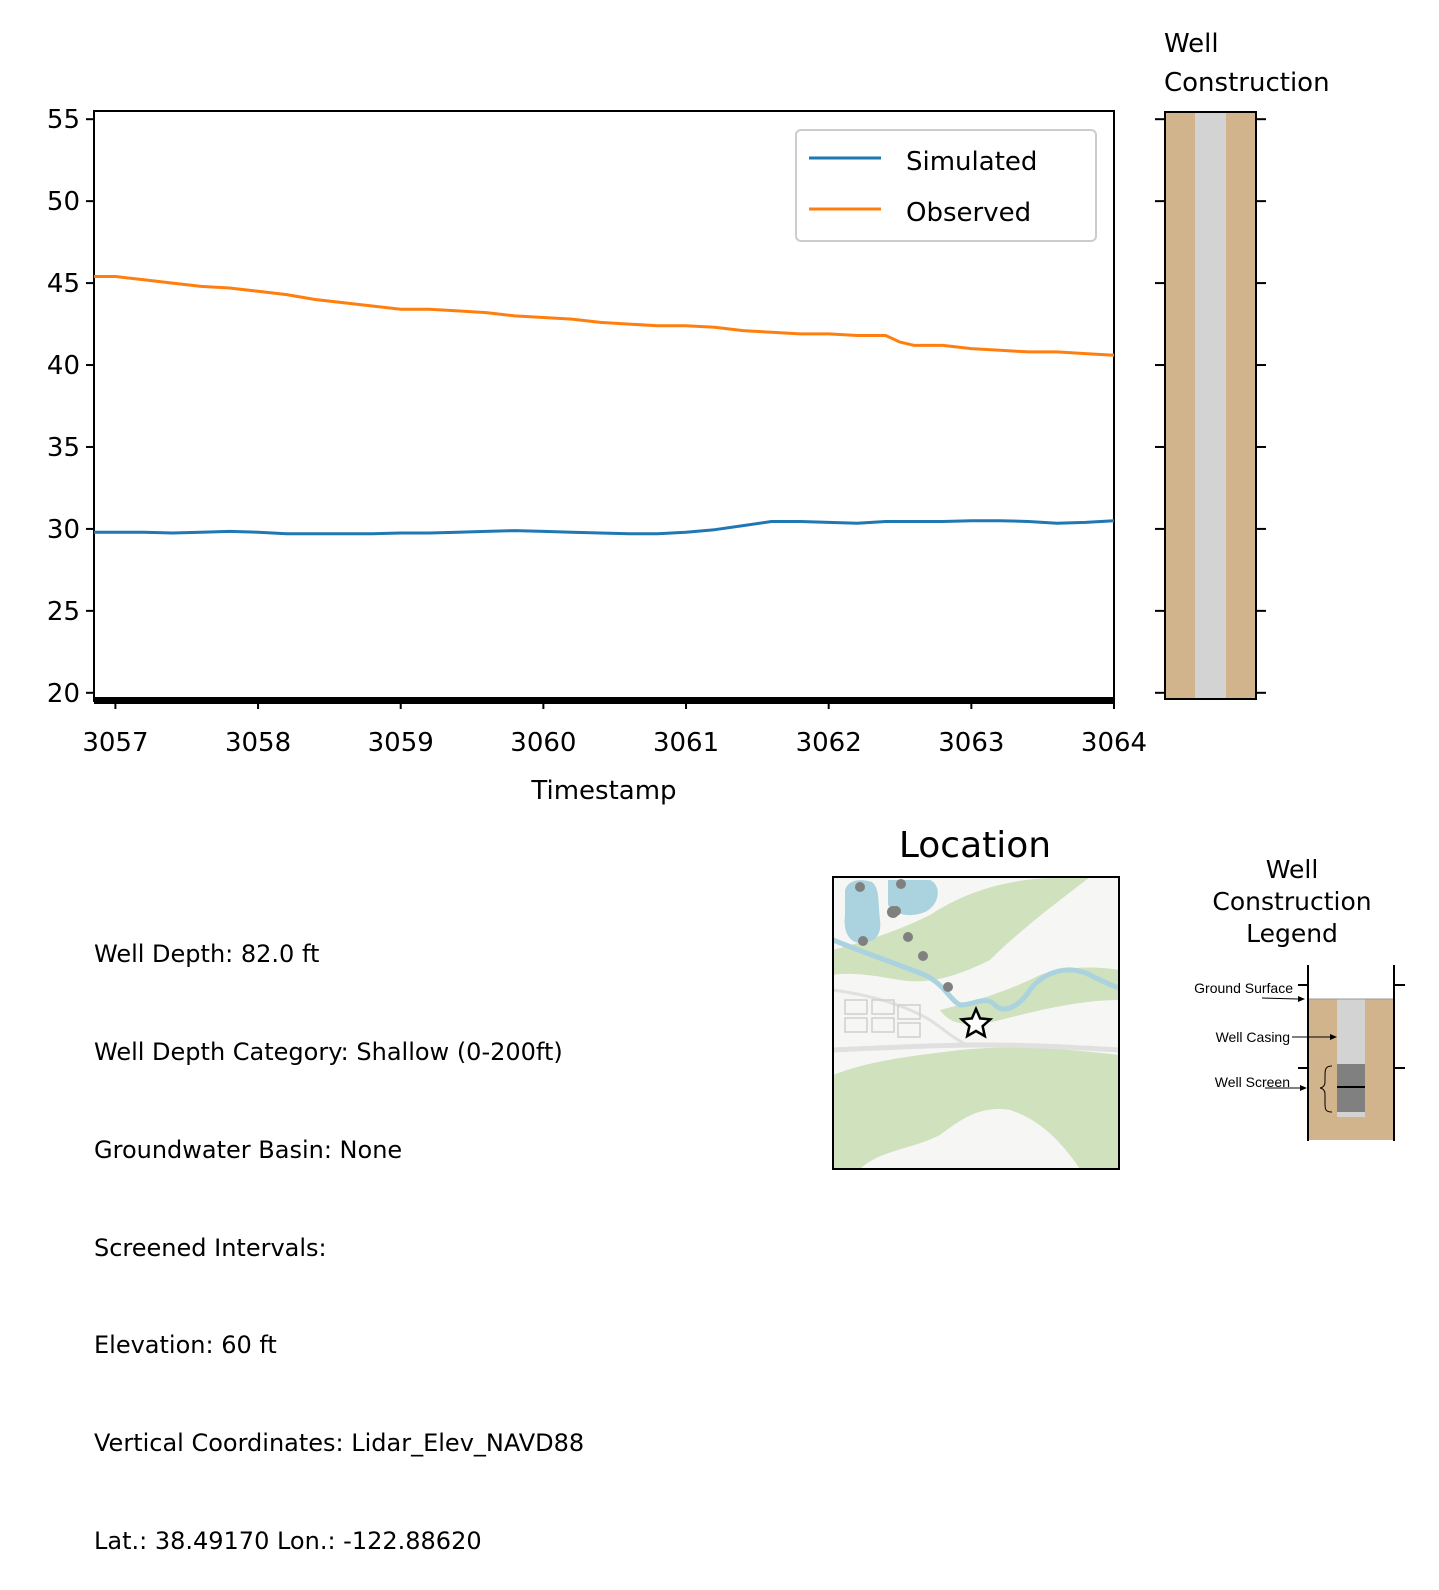 The image size is (1439, 1590). I want to click on y-tick-label: 30, so click(63, 530).